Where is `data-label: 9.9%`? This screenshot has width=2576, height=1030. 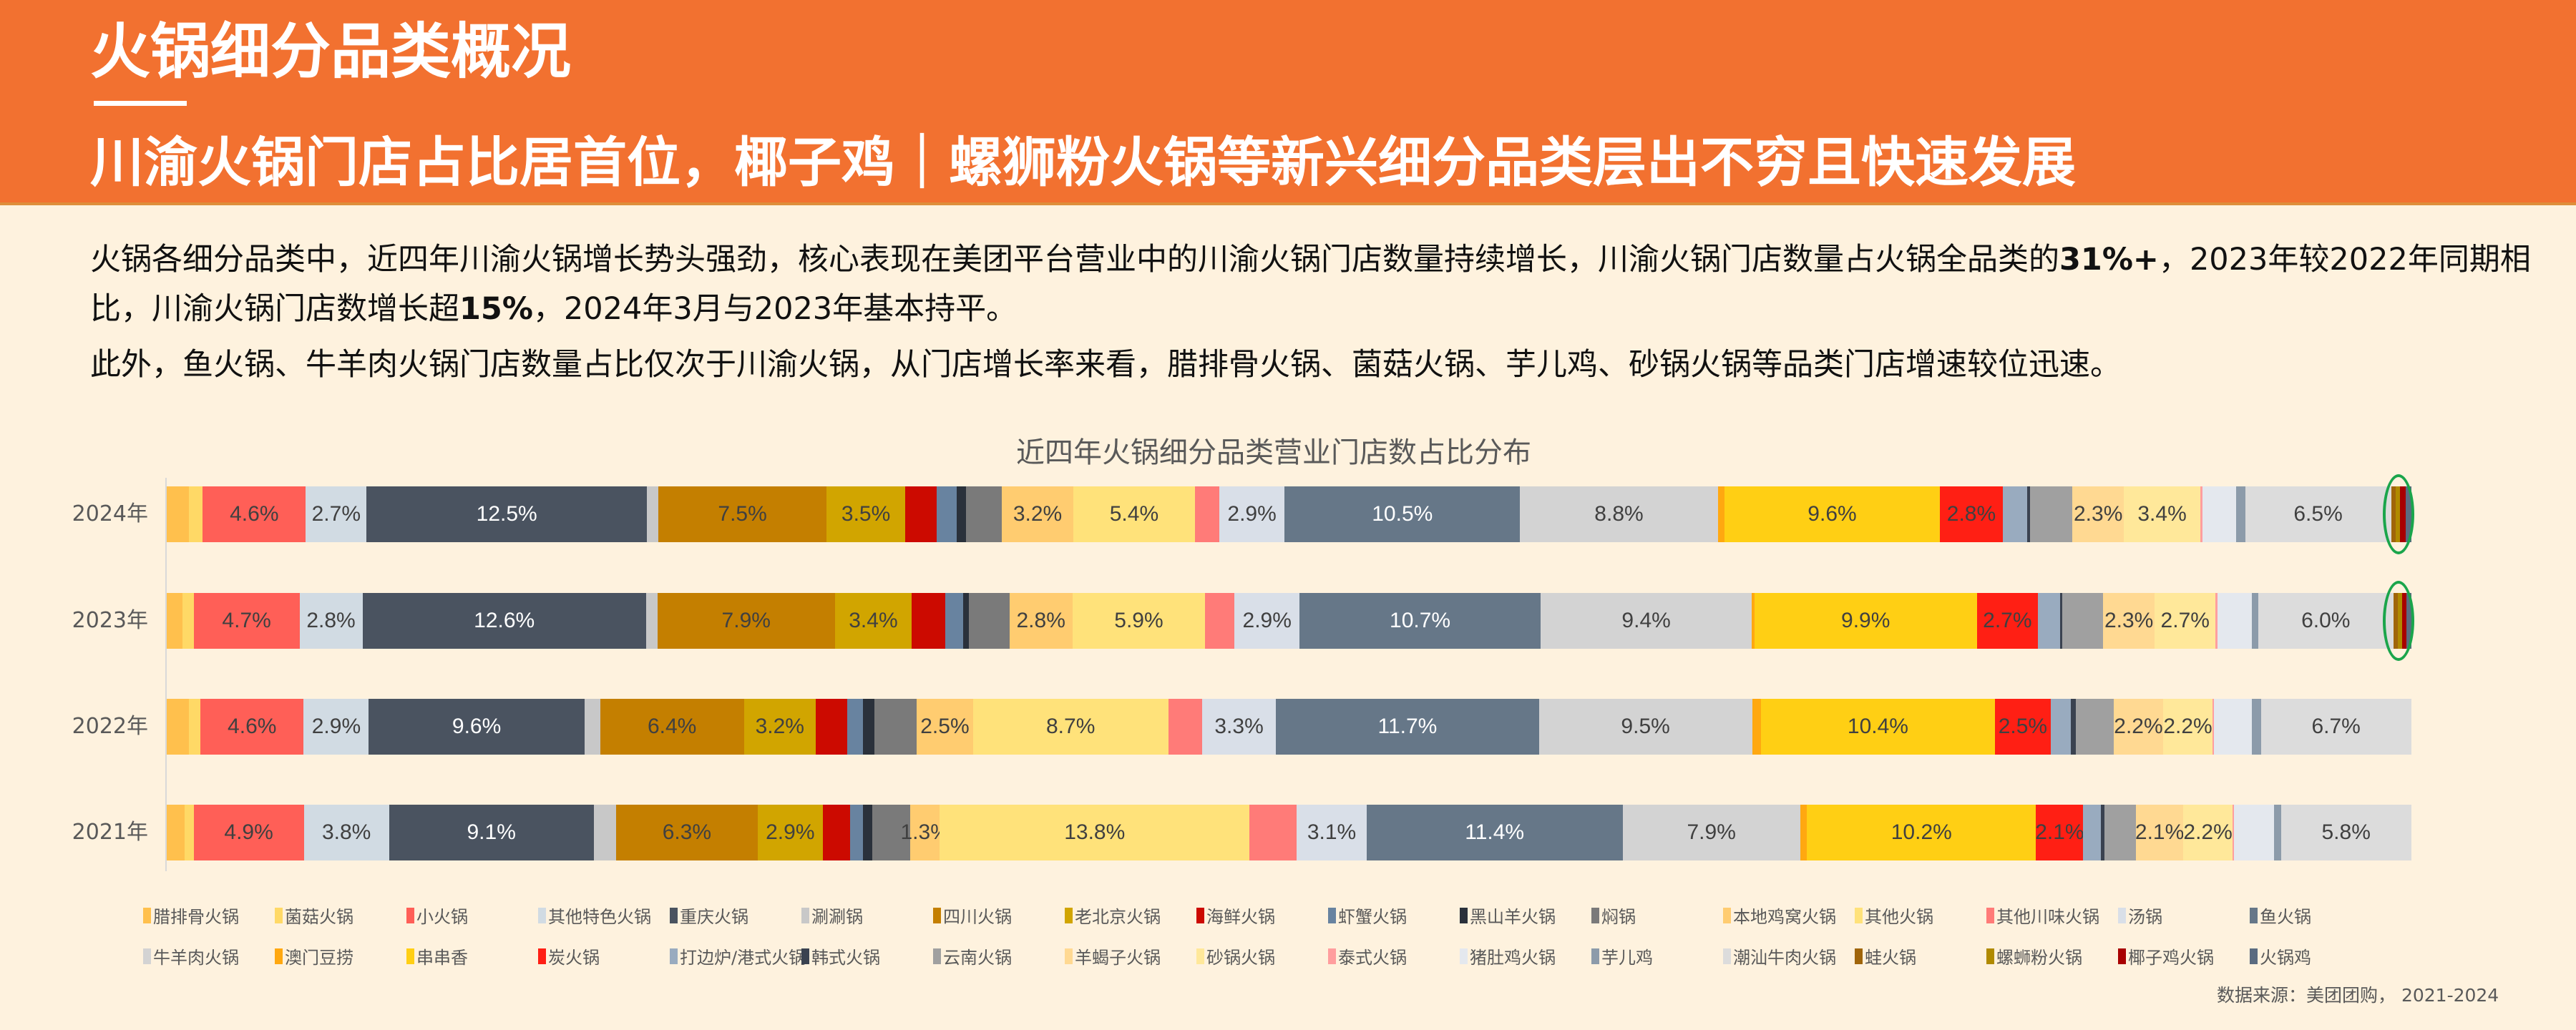 data-label: 9.9% is located at coordinates (1865, 620).